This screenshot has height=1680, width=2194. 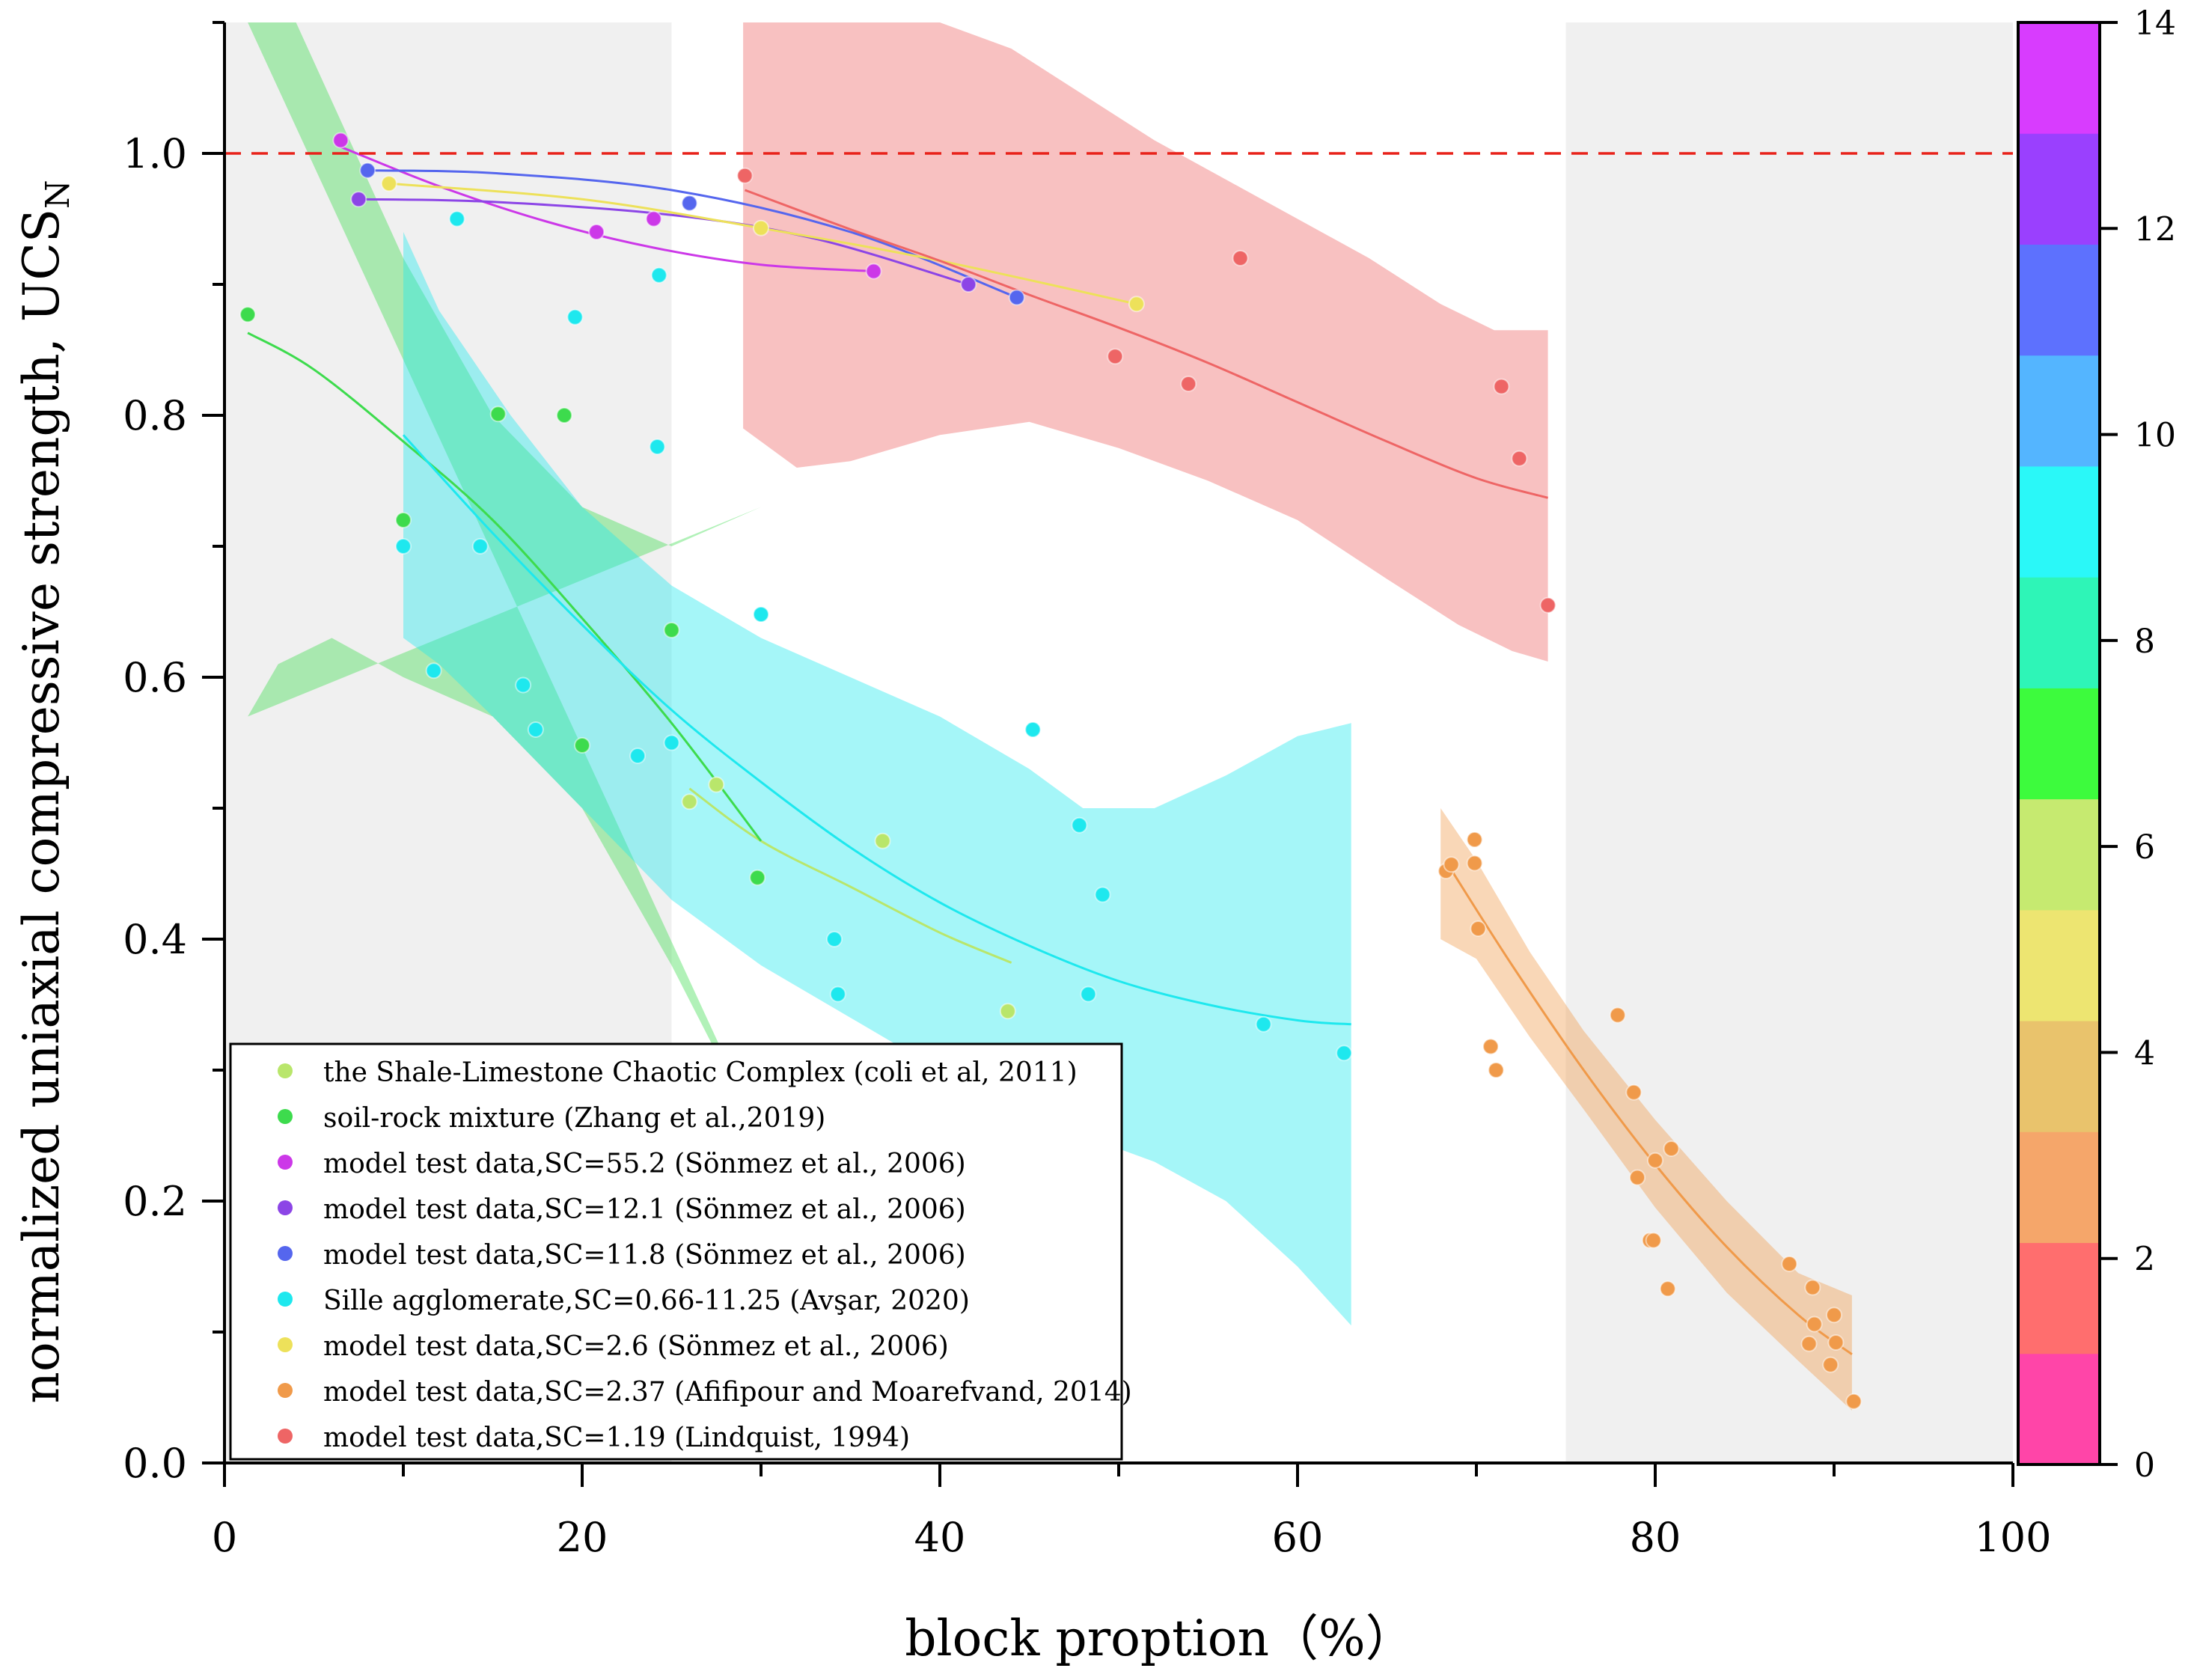 I want to click on colorbar-tick-label: 8, so click(x=2144, y=642).